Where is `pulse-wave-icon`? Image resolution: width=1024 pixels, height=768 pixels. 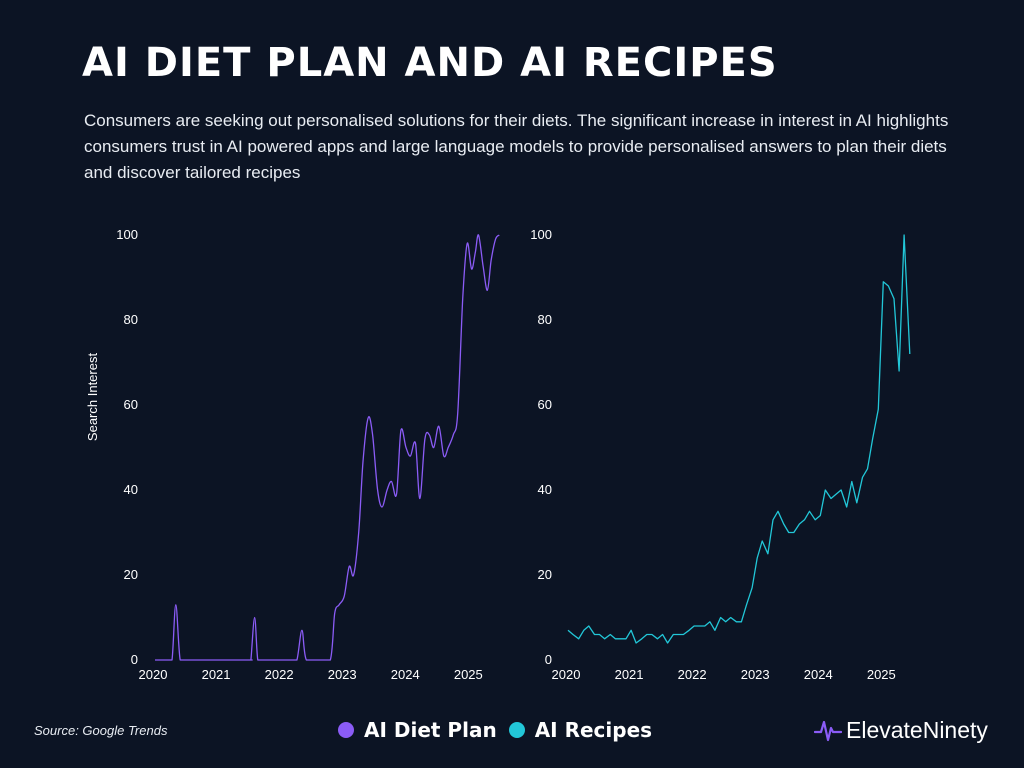 pulse-wave-icon is located at coordinates (828, 730).